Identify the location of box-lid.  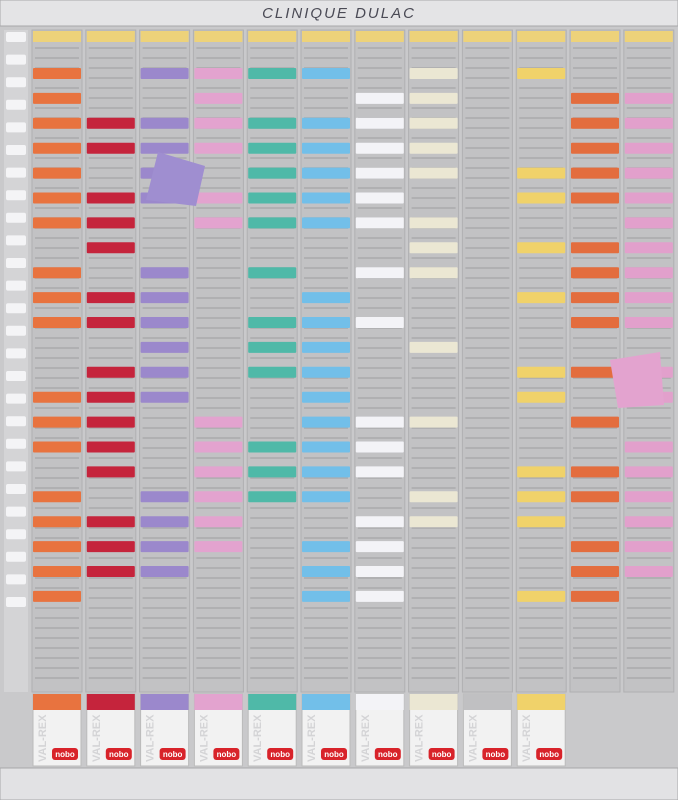
(541, 702).